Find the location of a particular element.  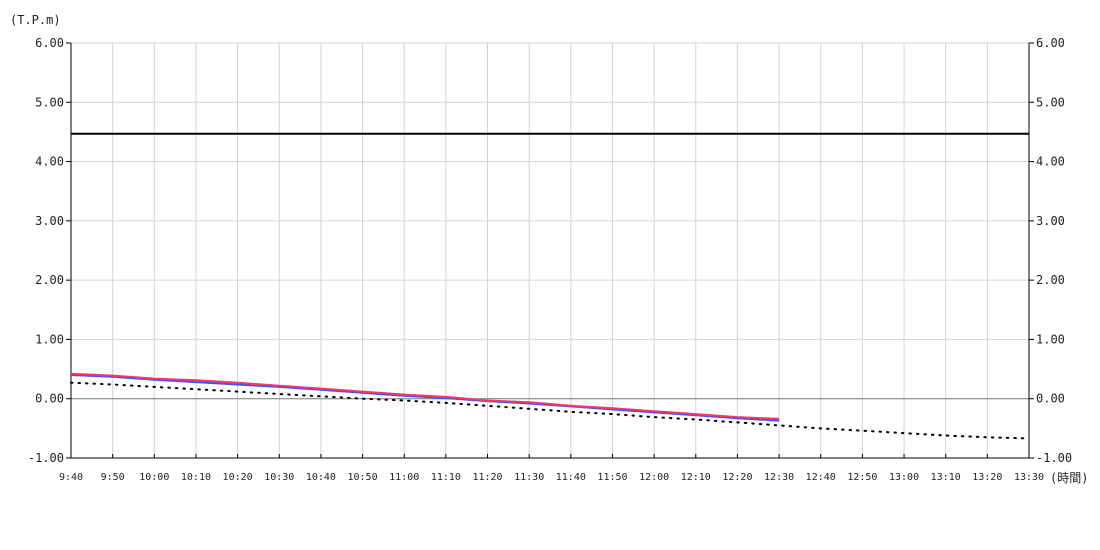

y-tick-label-left: 2.00 is located at coordinates (49, 280).